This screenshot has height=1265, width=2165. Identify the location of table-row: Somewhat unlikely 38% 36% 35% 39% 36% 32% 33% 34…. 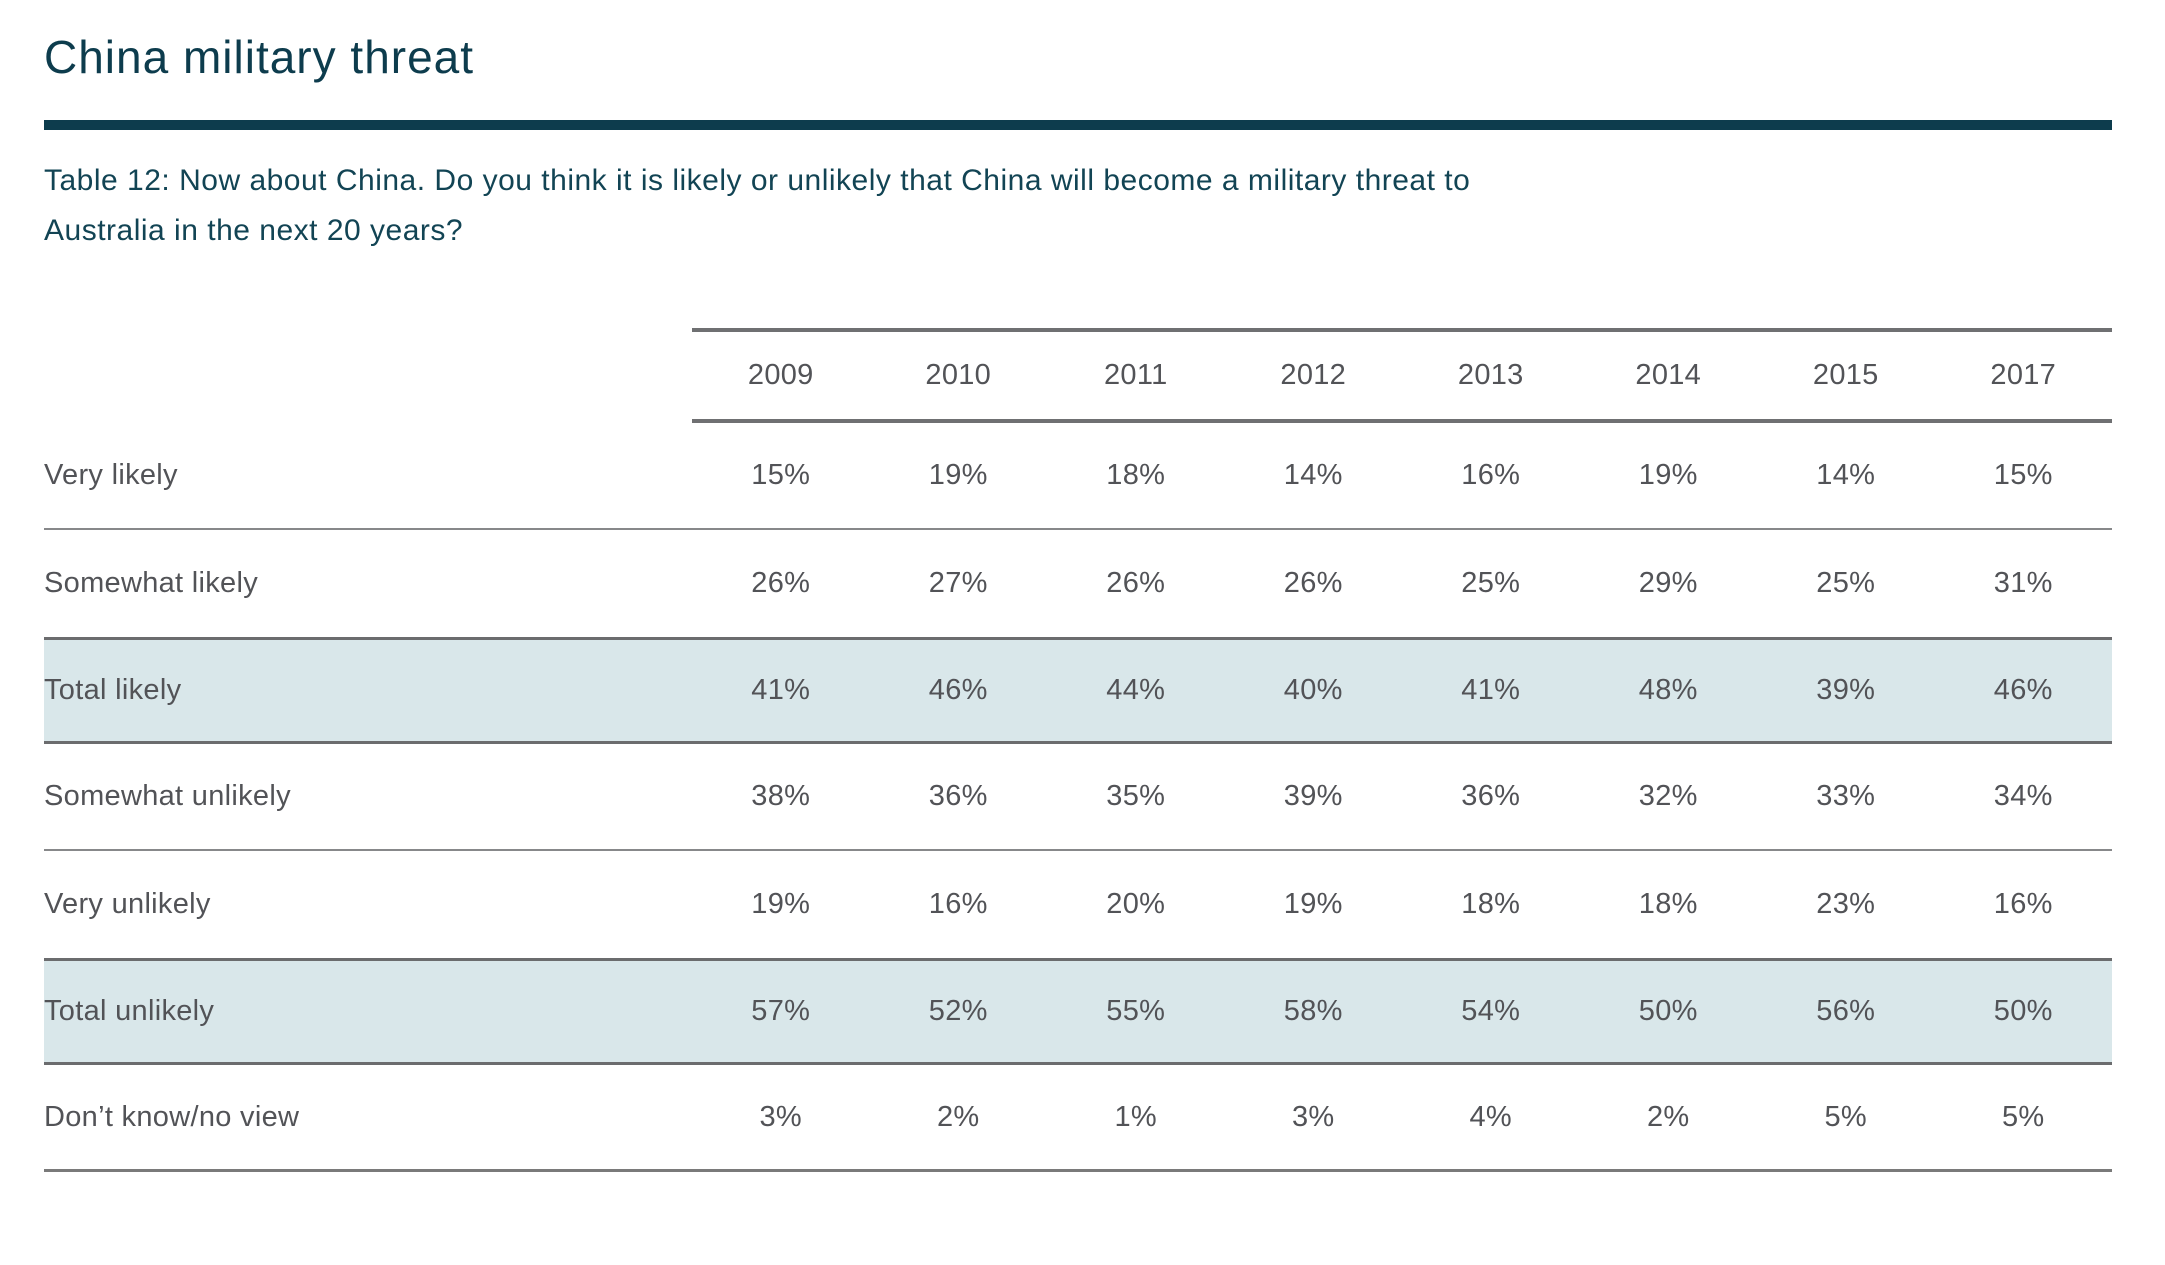
(1078, 797).